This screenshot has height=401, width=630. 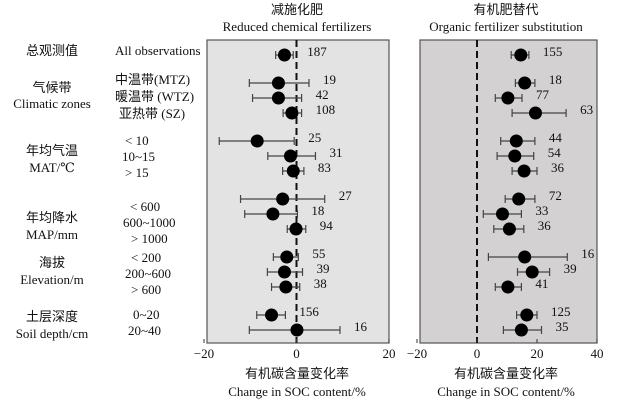 I want to click on right-panel-subtitle: Organic fertilizer substitution, so click(x=506, y=26).